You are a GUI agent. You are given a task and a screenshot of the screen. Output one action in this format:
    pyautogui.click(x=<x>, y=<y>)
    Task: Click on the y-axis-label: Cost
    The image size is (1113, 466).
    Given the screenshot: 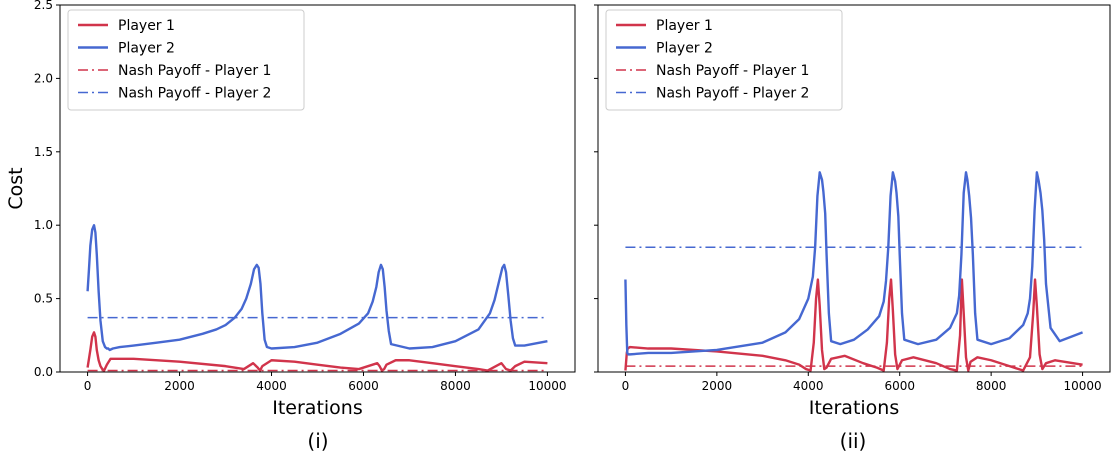 What is the action you would take?
    pyautogui.click(x=16, y=188)
    